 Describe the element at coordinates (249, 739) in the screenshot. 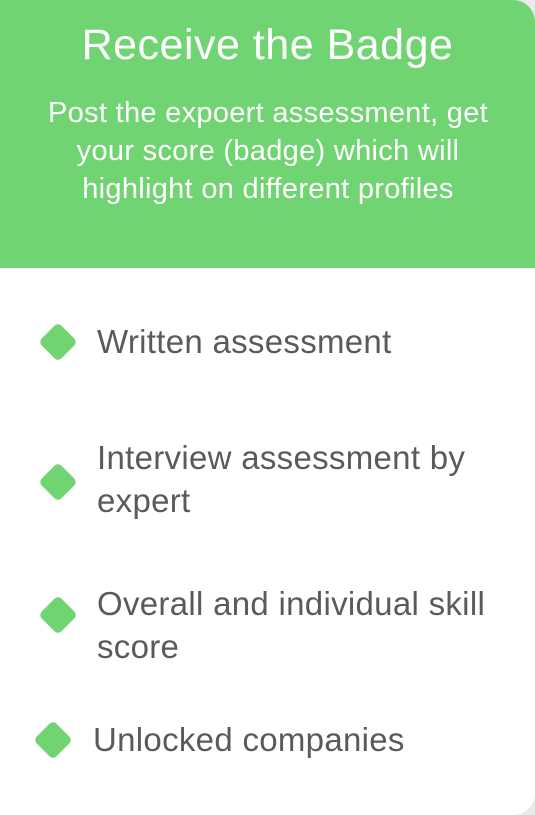

I see `feature-label: Unlocked companies` at that location.